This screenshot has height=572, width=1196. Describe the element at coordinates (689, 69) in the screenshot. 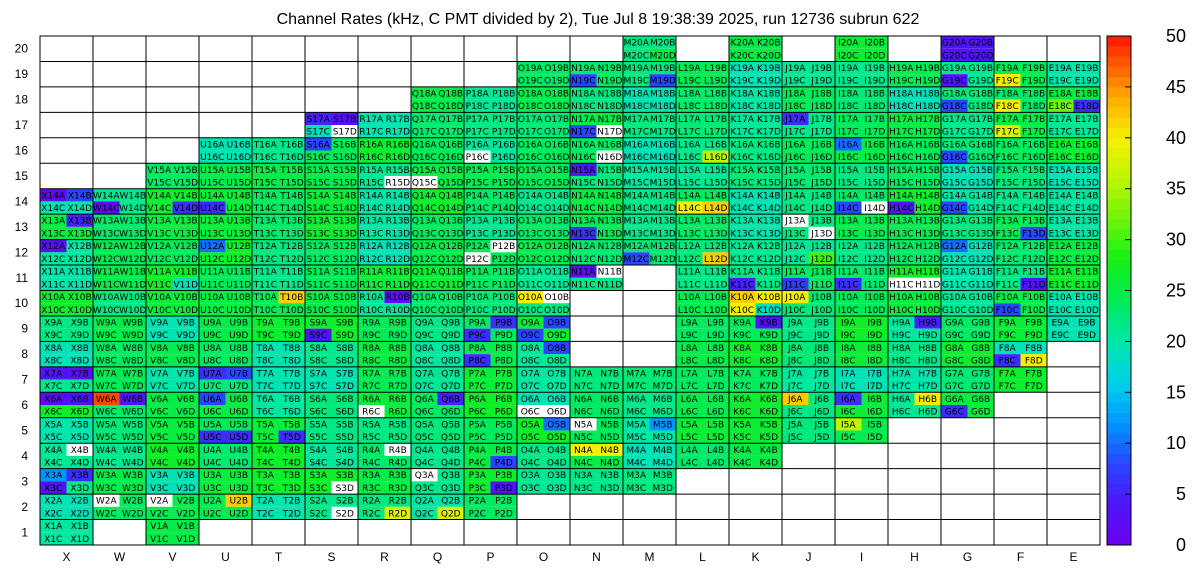

I see `cell-label: L19A` at that location.